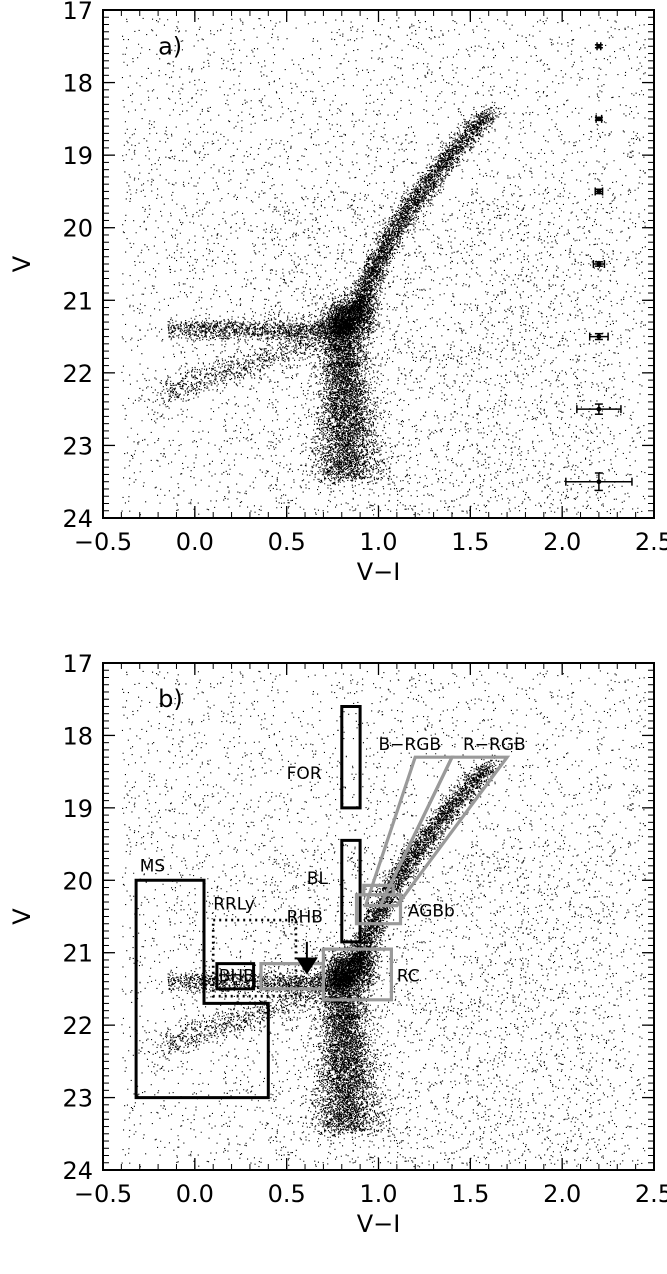 The height and width of the screenshot is (1274, 667). Describe the element at coordinates (234, 904) in the screenshot. I see `region-label-rrly: RRLy` at that location.